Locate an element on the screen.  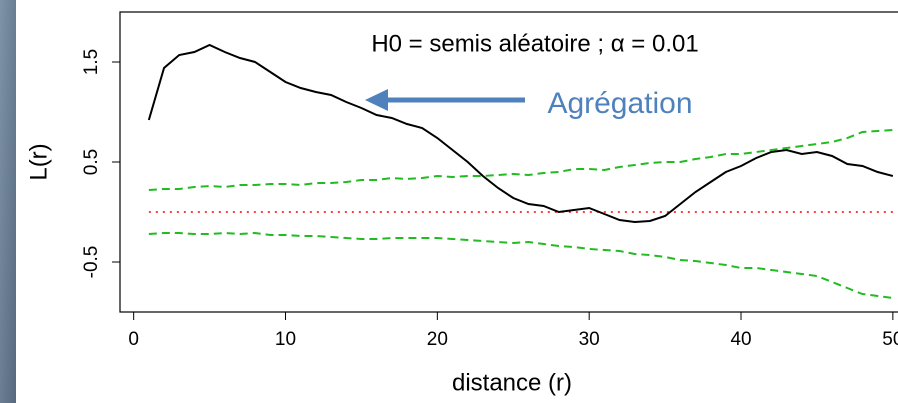
annotation-arrowhead is located at coordinates (376, 100).